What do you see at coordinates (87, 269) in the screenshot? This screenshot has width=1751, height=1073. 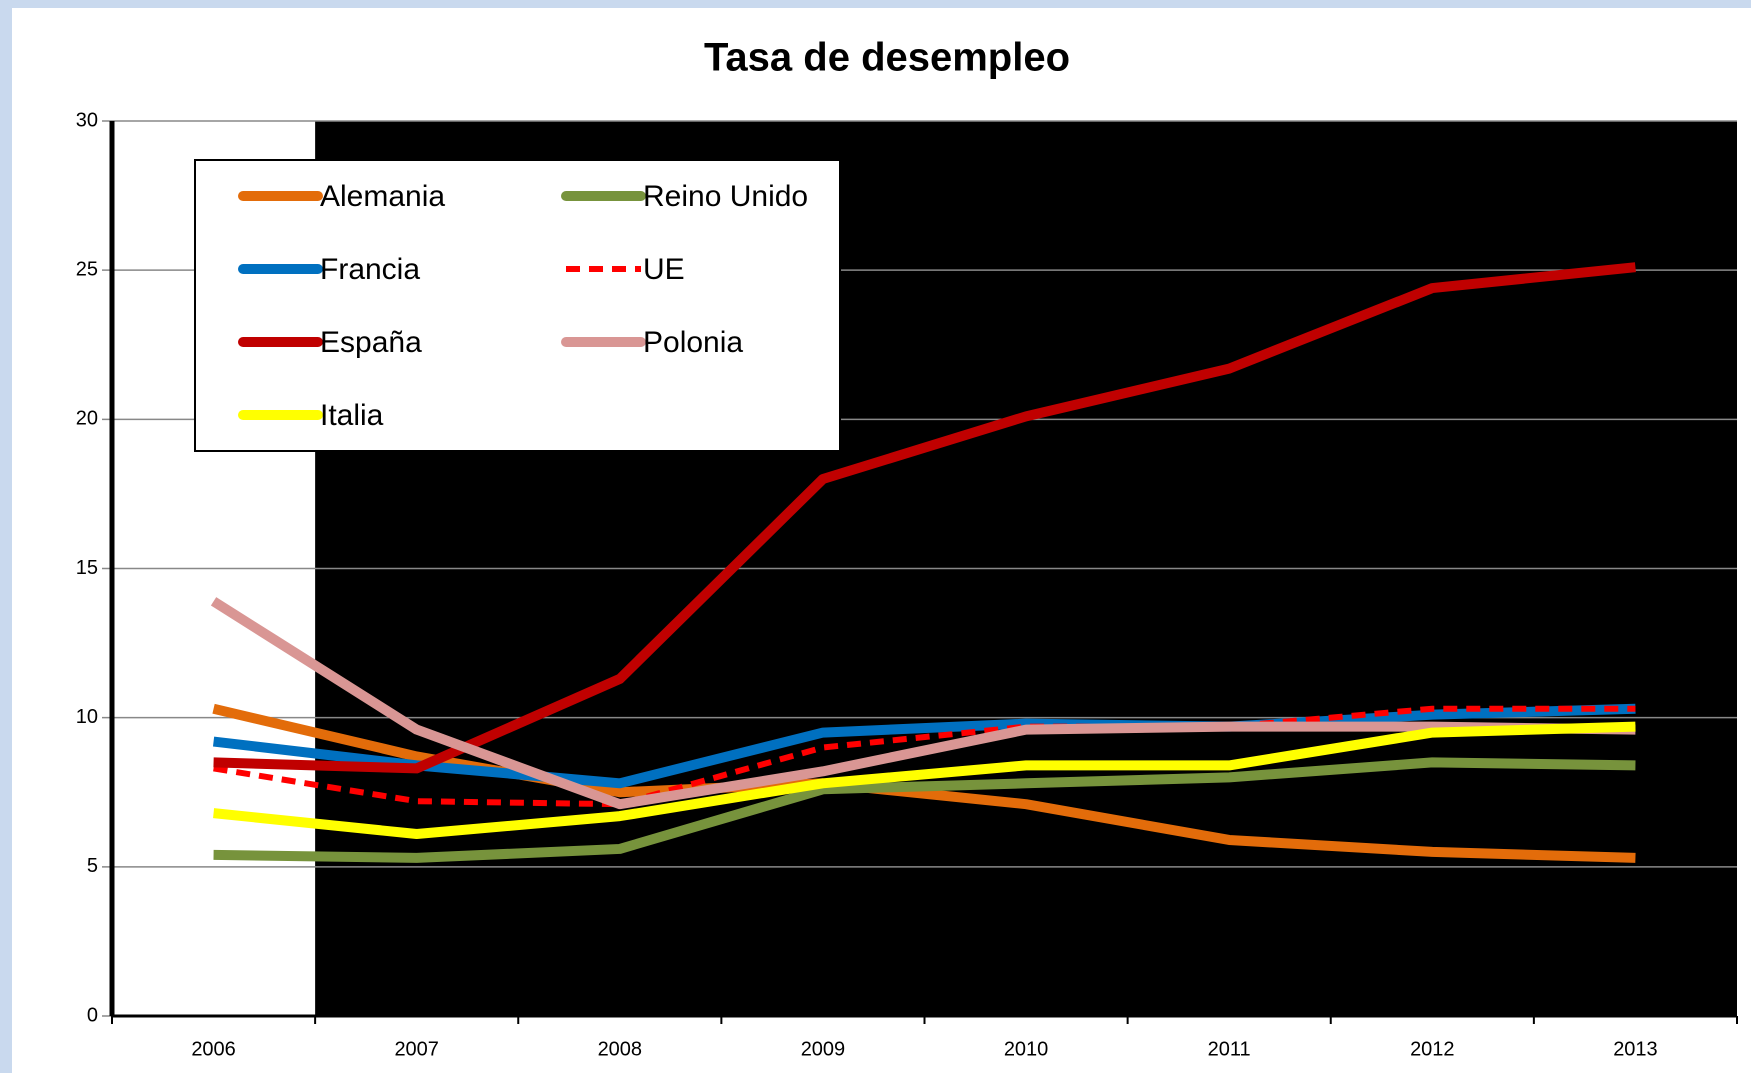 I see `y-tick-label: 25` at bounding box center [87, 269].